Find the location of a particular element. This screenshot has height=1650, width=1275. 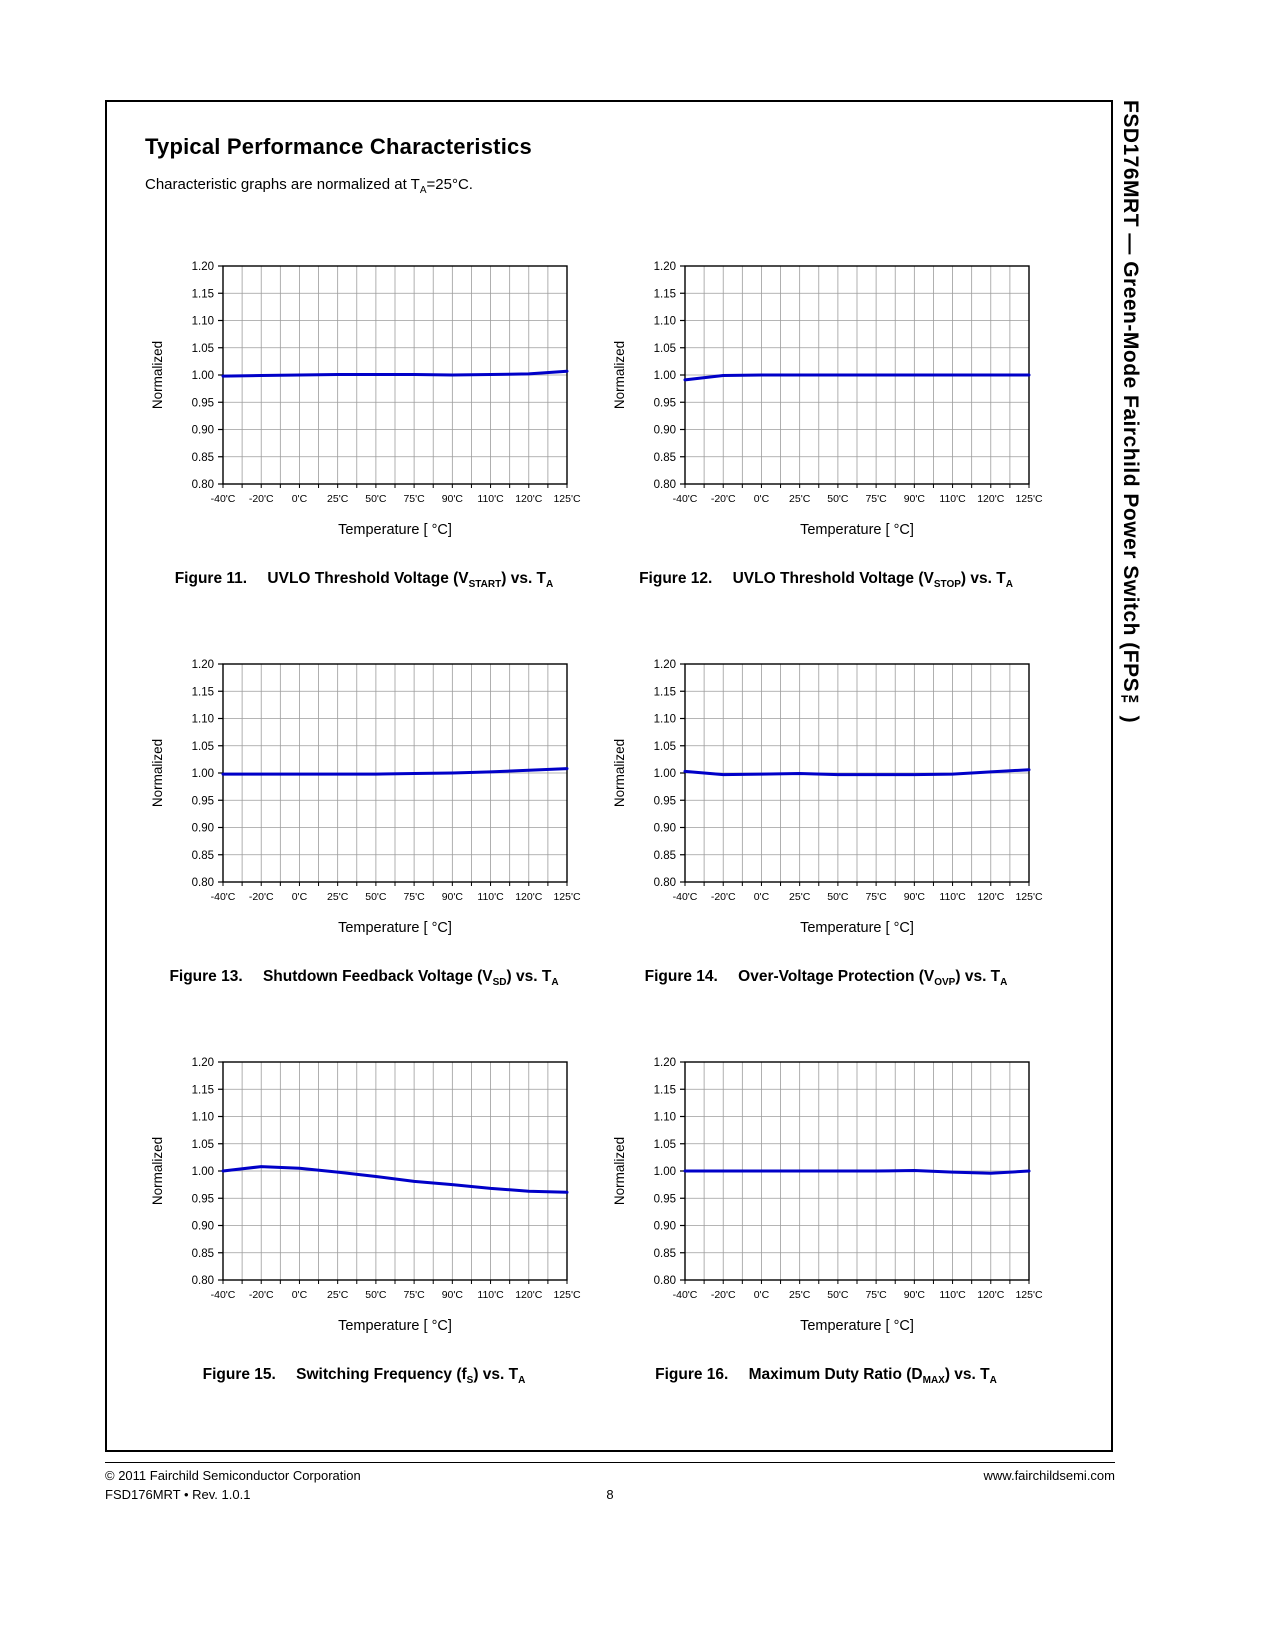

svg-text: 75'C is located at coordinates (414, 499).